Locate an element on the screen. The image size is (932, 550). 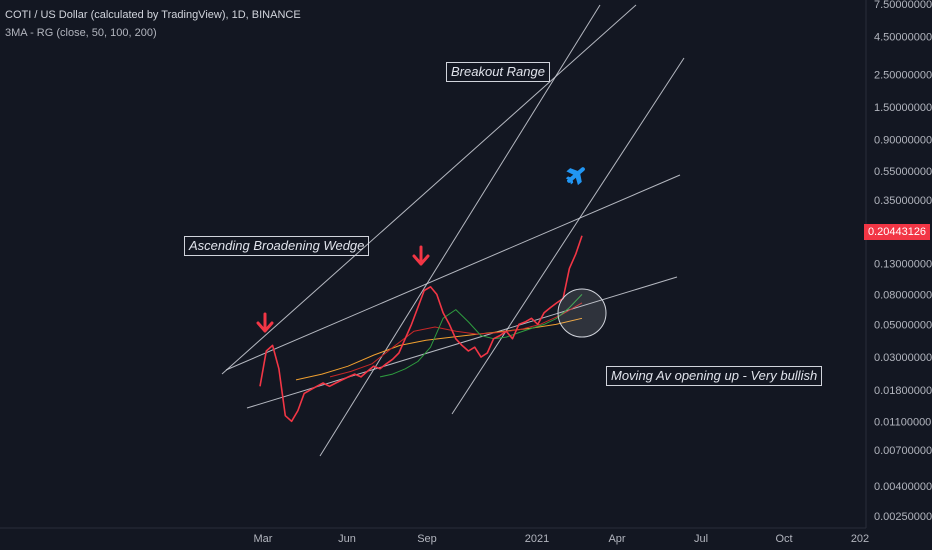
y-tick-label: 0.00250000 is located at coordinates (903, 517).